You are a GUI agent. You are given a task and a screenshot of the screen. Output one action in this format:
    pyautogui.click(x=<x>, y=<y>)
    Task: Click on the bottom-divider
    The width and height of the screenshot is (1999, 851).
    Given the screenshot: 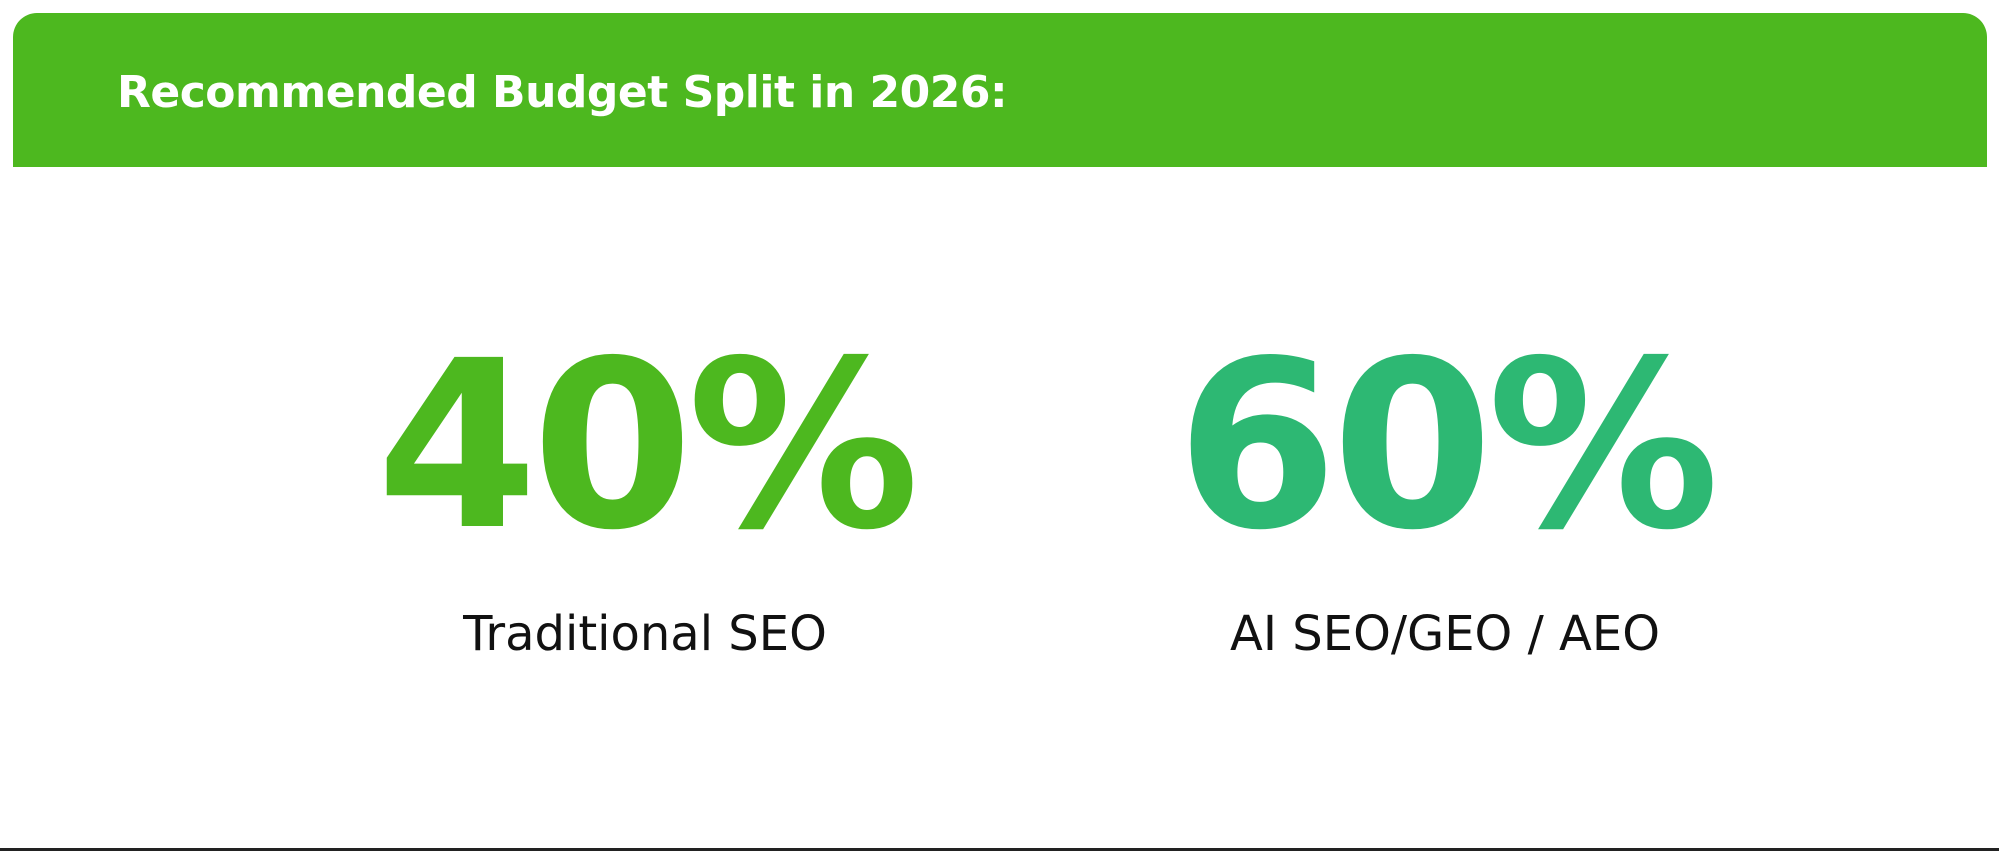 What is the action you would take?
    pyautogui.click(x=999, y=849)
    